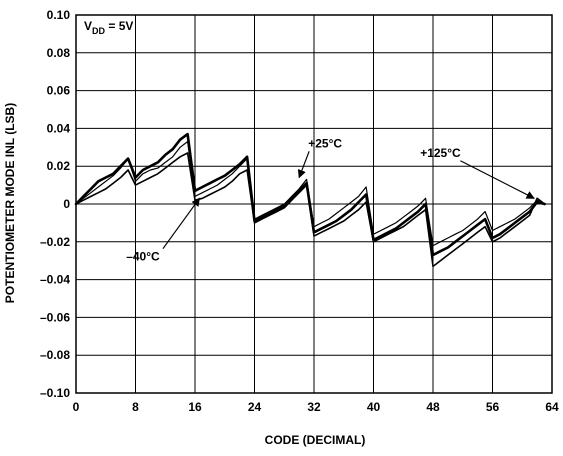 This screenshot has height=456, width=563. I want to click on y-tick-label-9: –0.08, so click(55, 355).